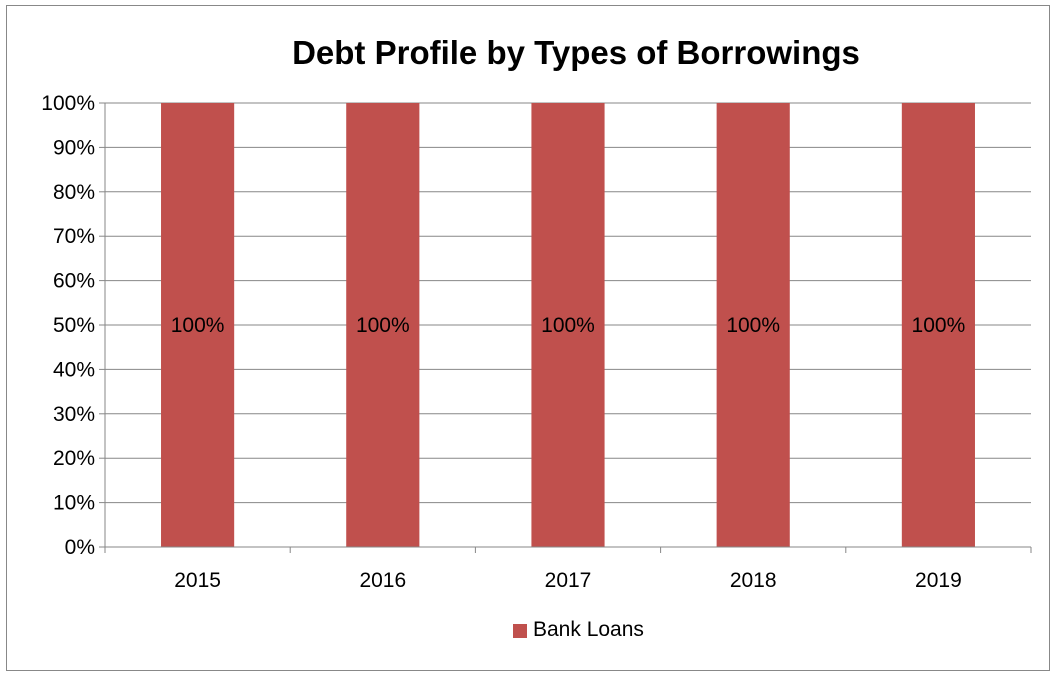  I want to click on bar-2017, so click(568, 325).